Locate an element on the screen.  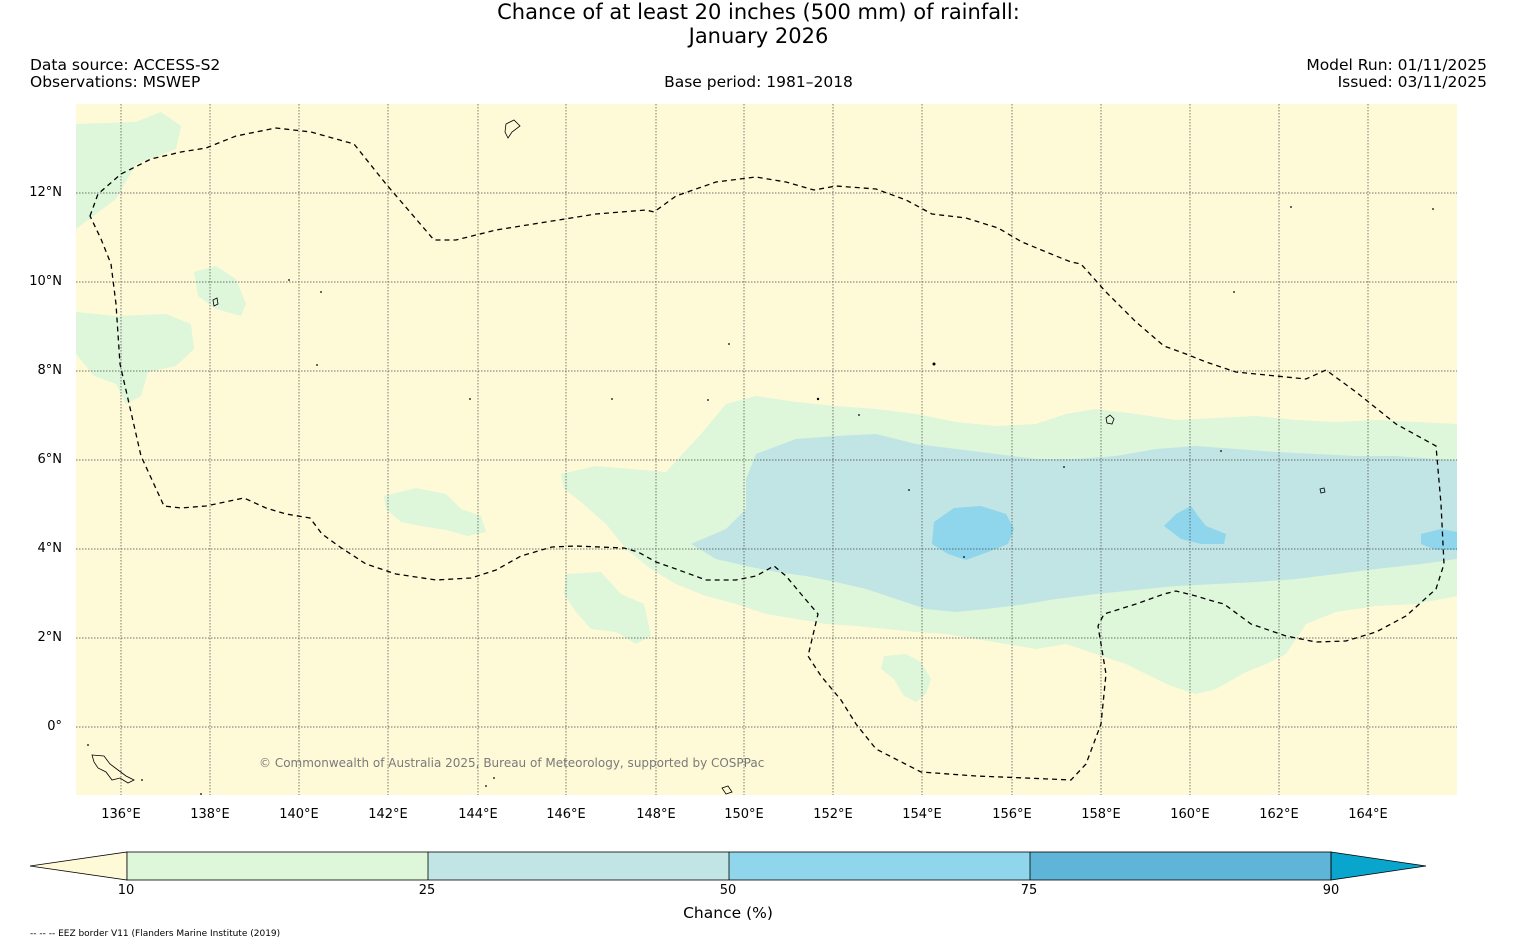
lon-tick-154e: 154°E is located at coordinates (922, 814).